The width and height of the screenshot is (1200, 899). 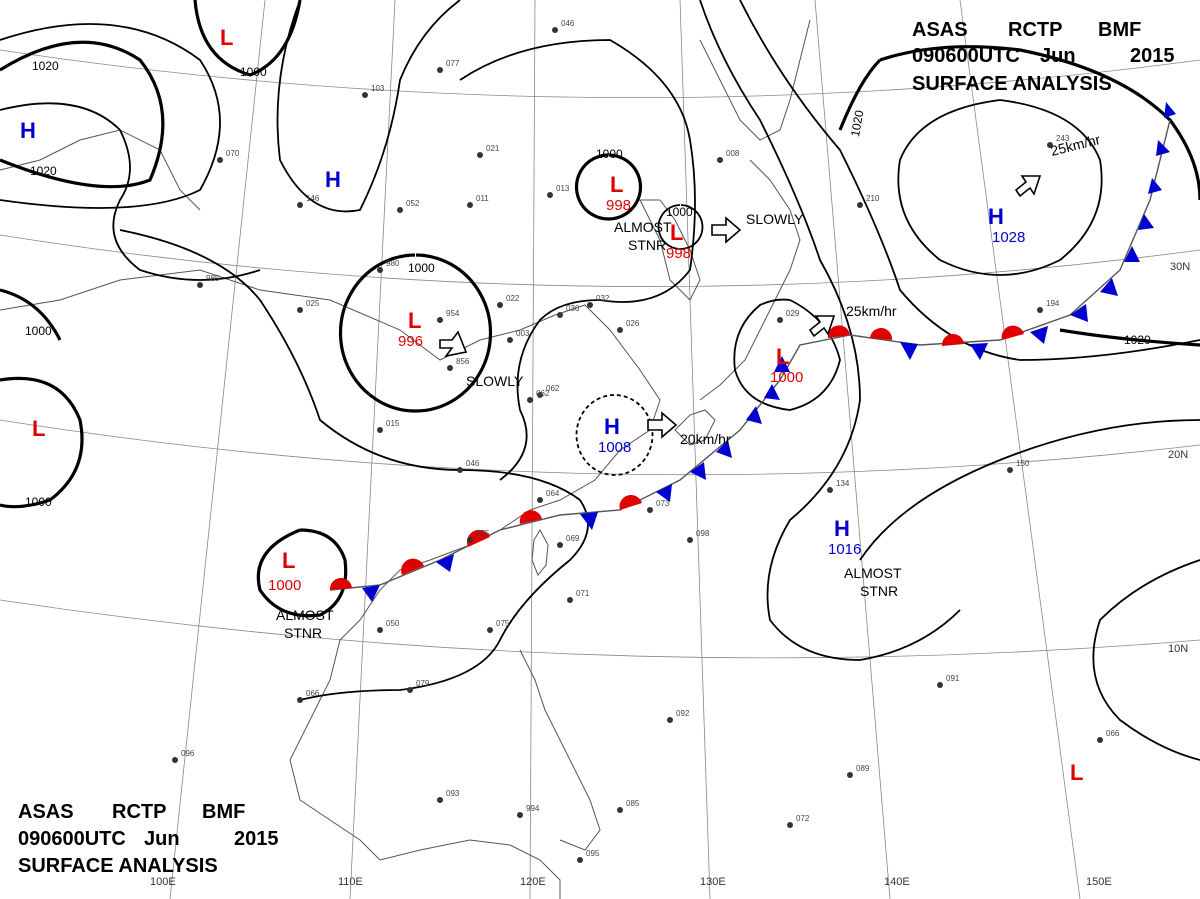 What do you see at coordinates (313, 693) in the screenshot?
I see `station-pressure-label: 066` at bounding box center [313, 693].